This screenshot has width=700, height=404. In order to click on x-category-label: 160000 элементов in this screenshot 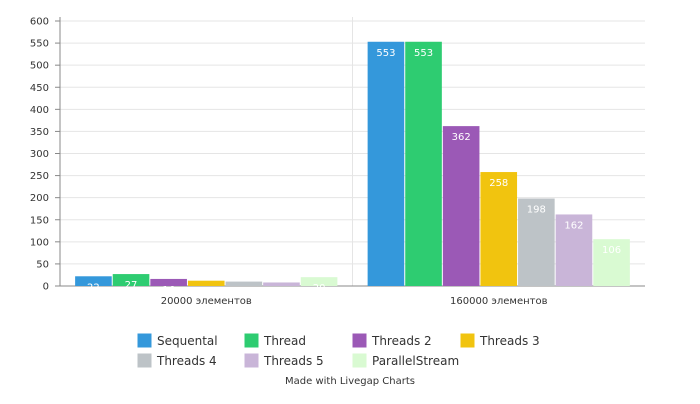, I will do `click(499, 301)`.